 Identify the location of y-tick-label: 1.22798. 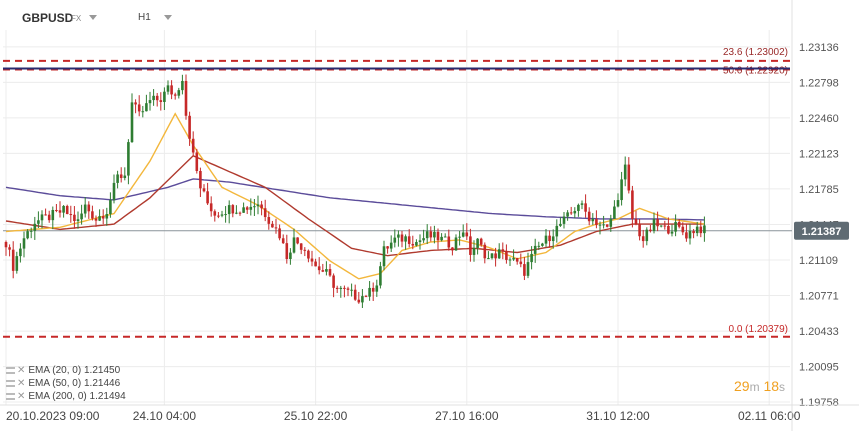
(819, 83).